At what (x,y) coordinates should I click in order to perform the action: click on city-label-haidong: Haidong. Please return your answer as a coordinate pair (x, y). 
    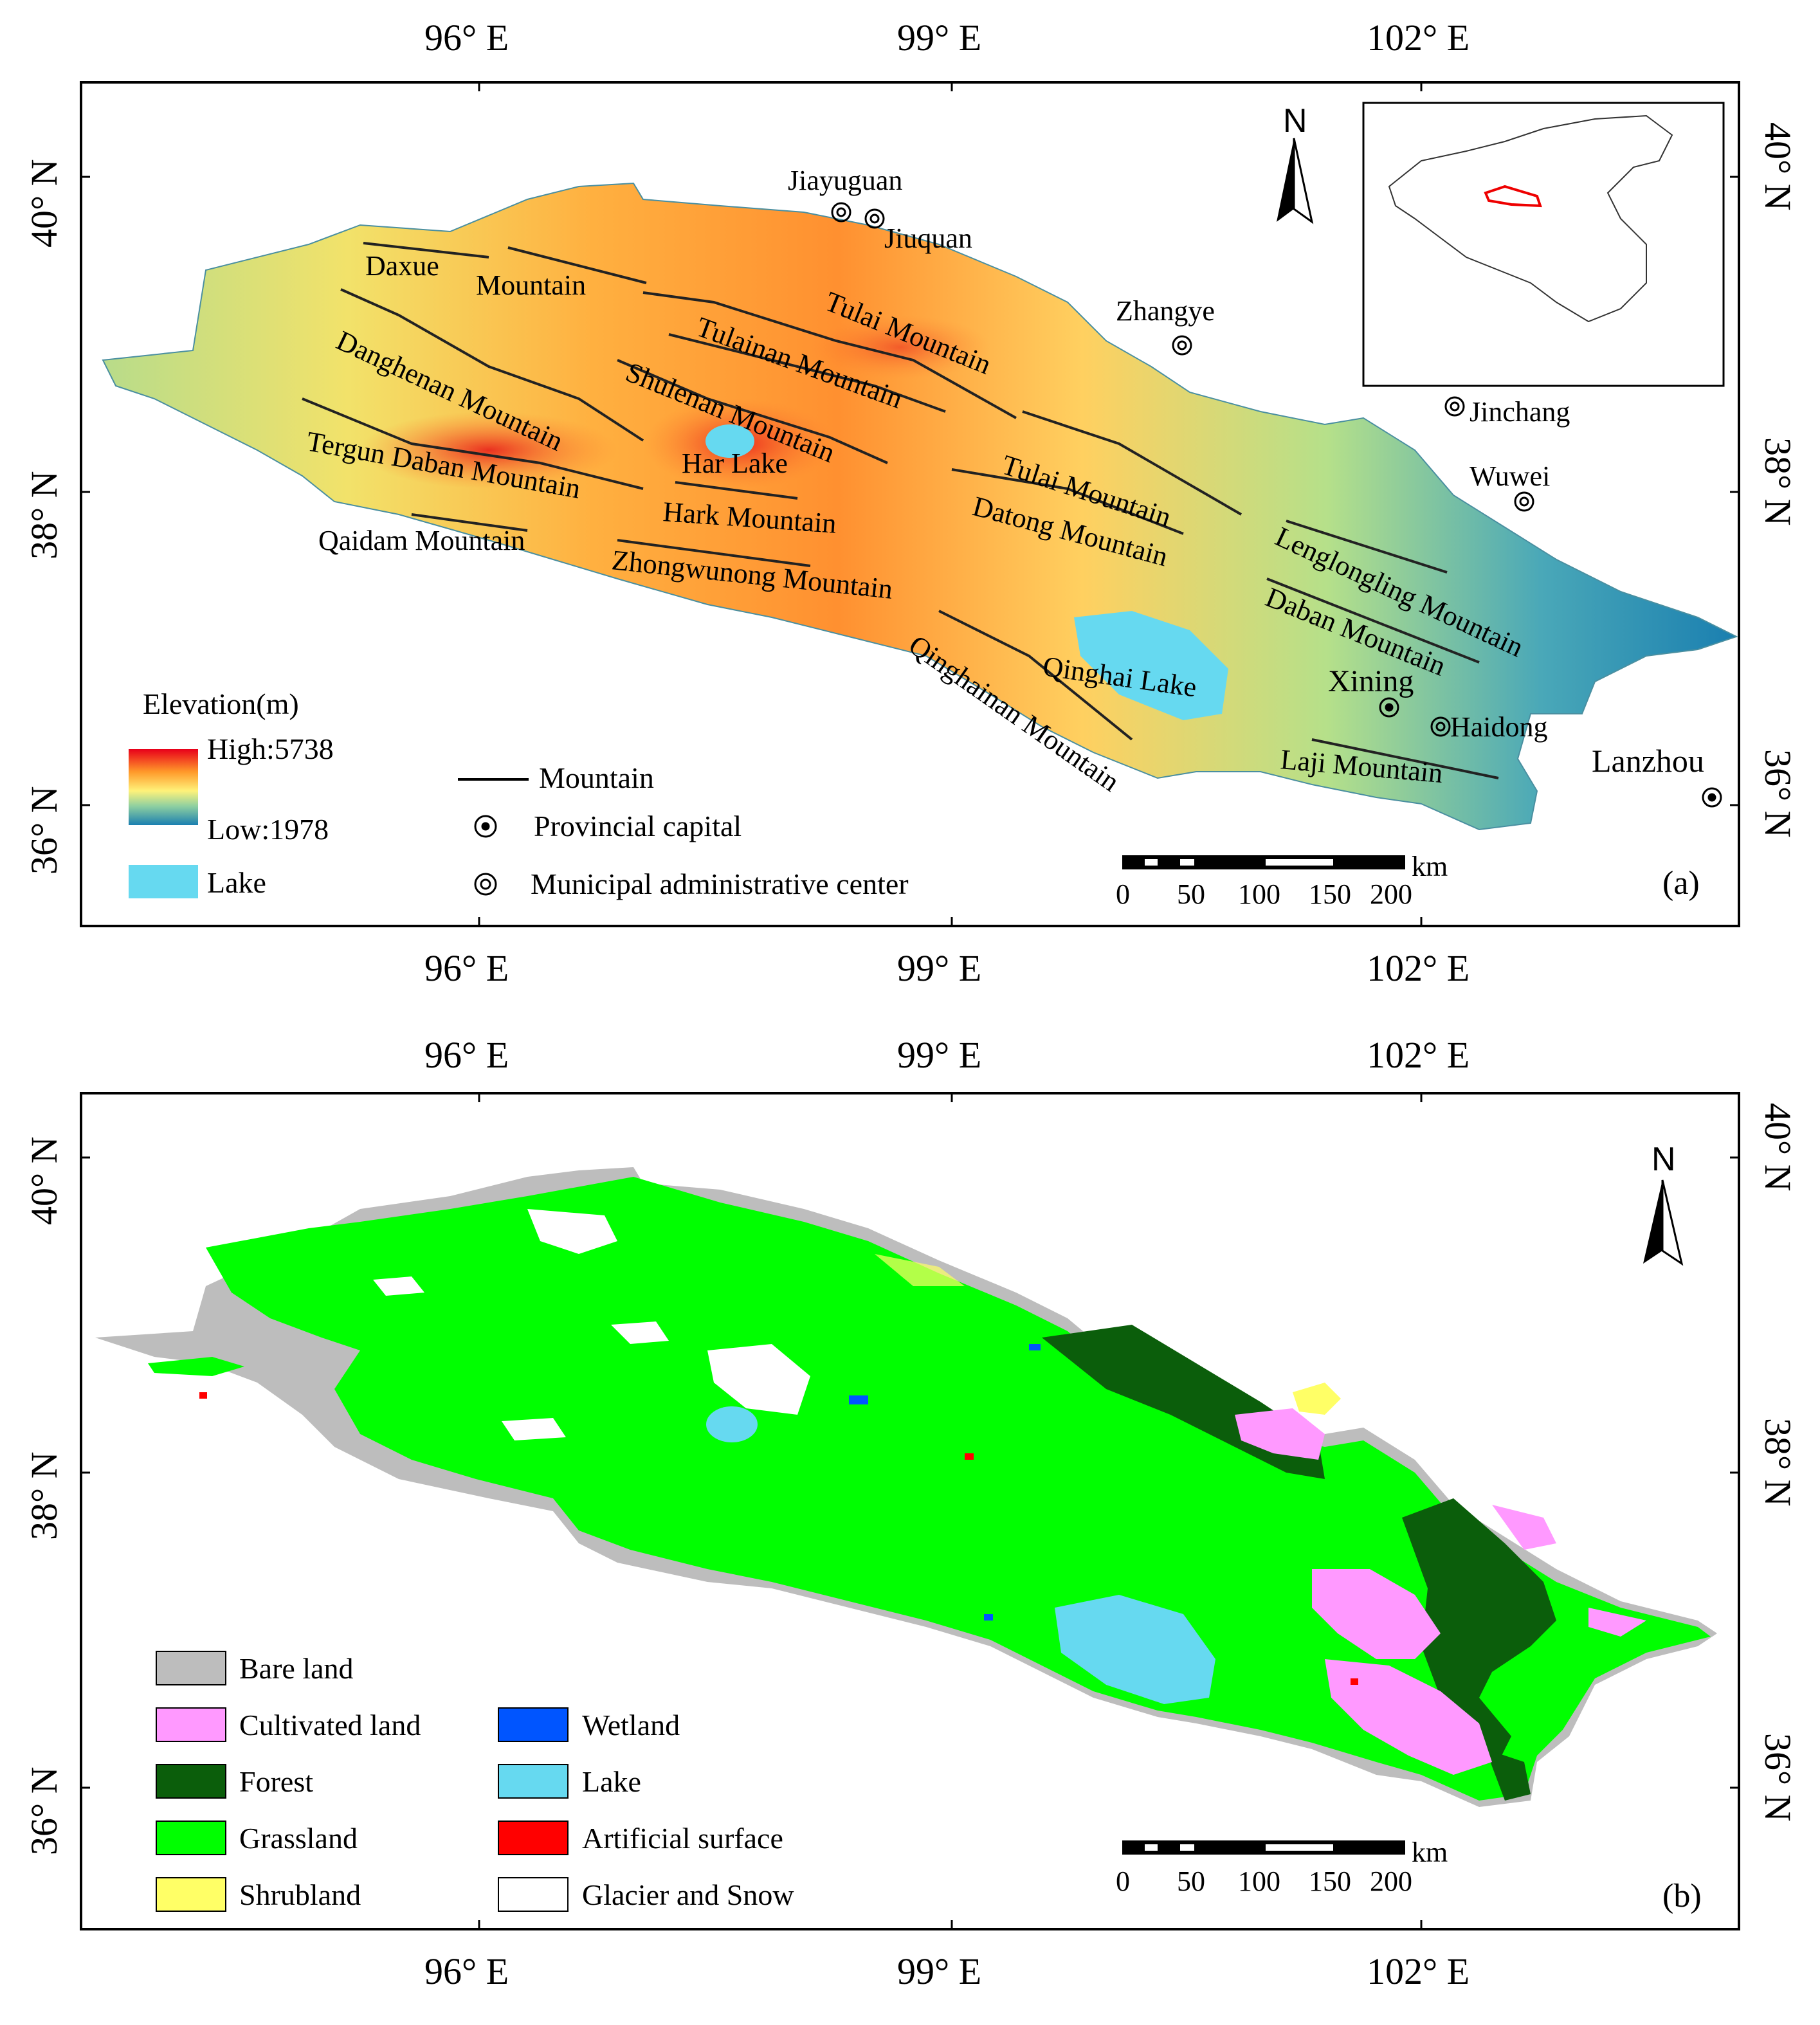
    Looking at the image, I should click on (1499, 727).